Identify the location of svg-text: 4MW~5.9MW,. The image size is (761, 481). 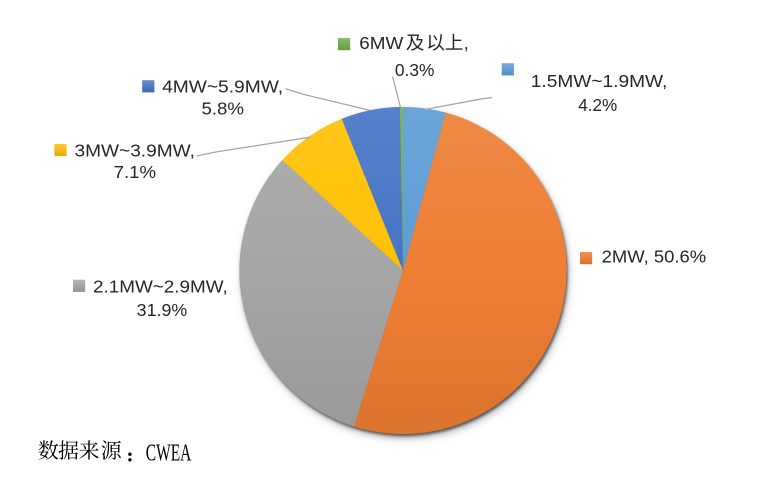
(222, 86).